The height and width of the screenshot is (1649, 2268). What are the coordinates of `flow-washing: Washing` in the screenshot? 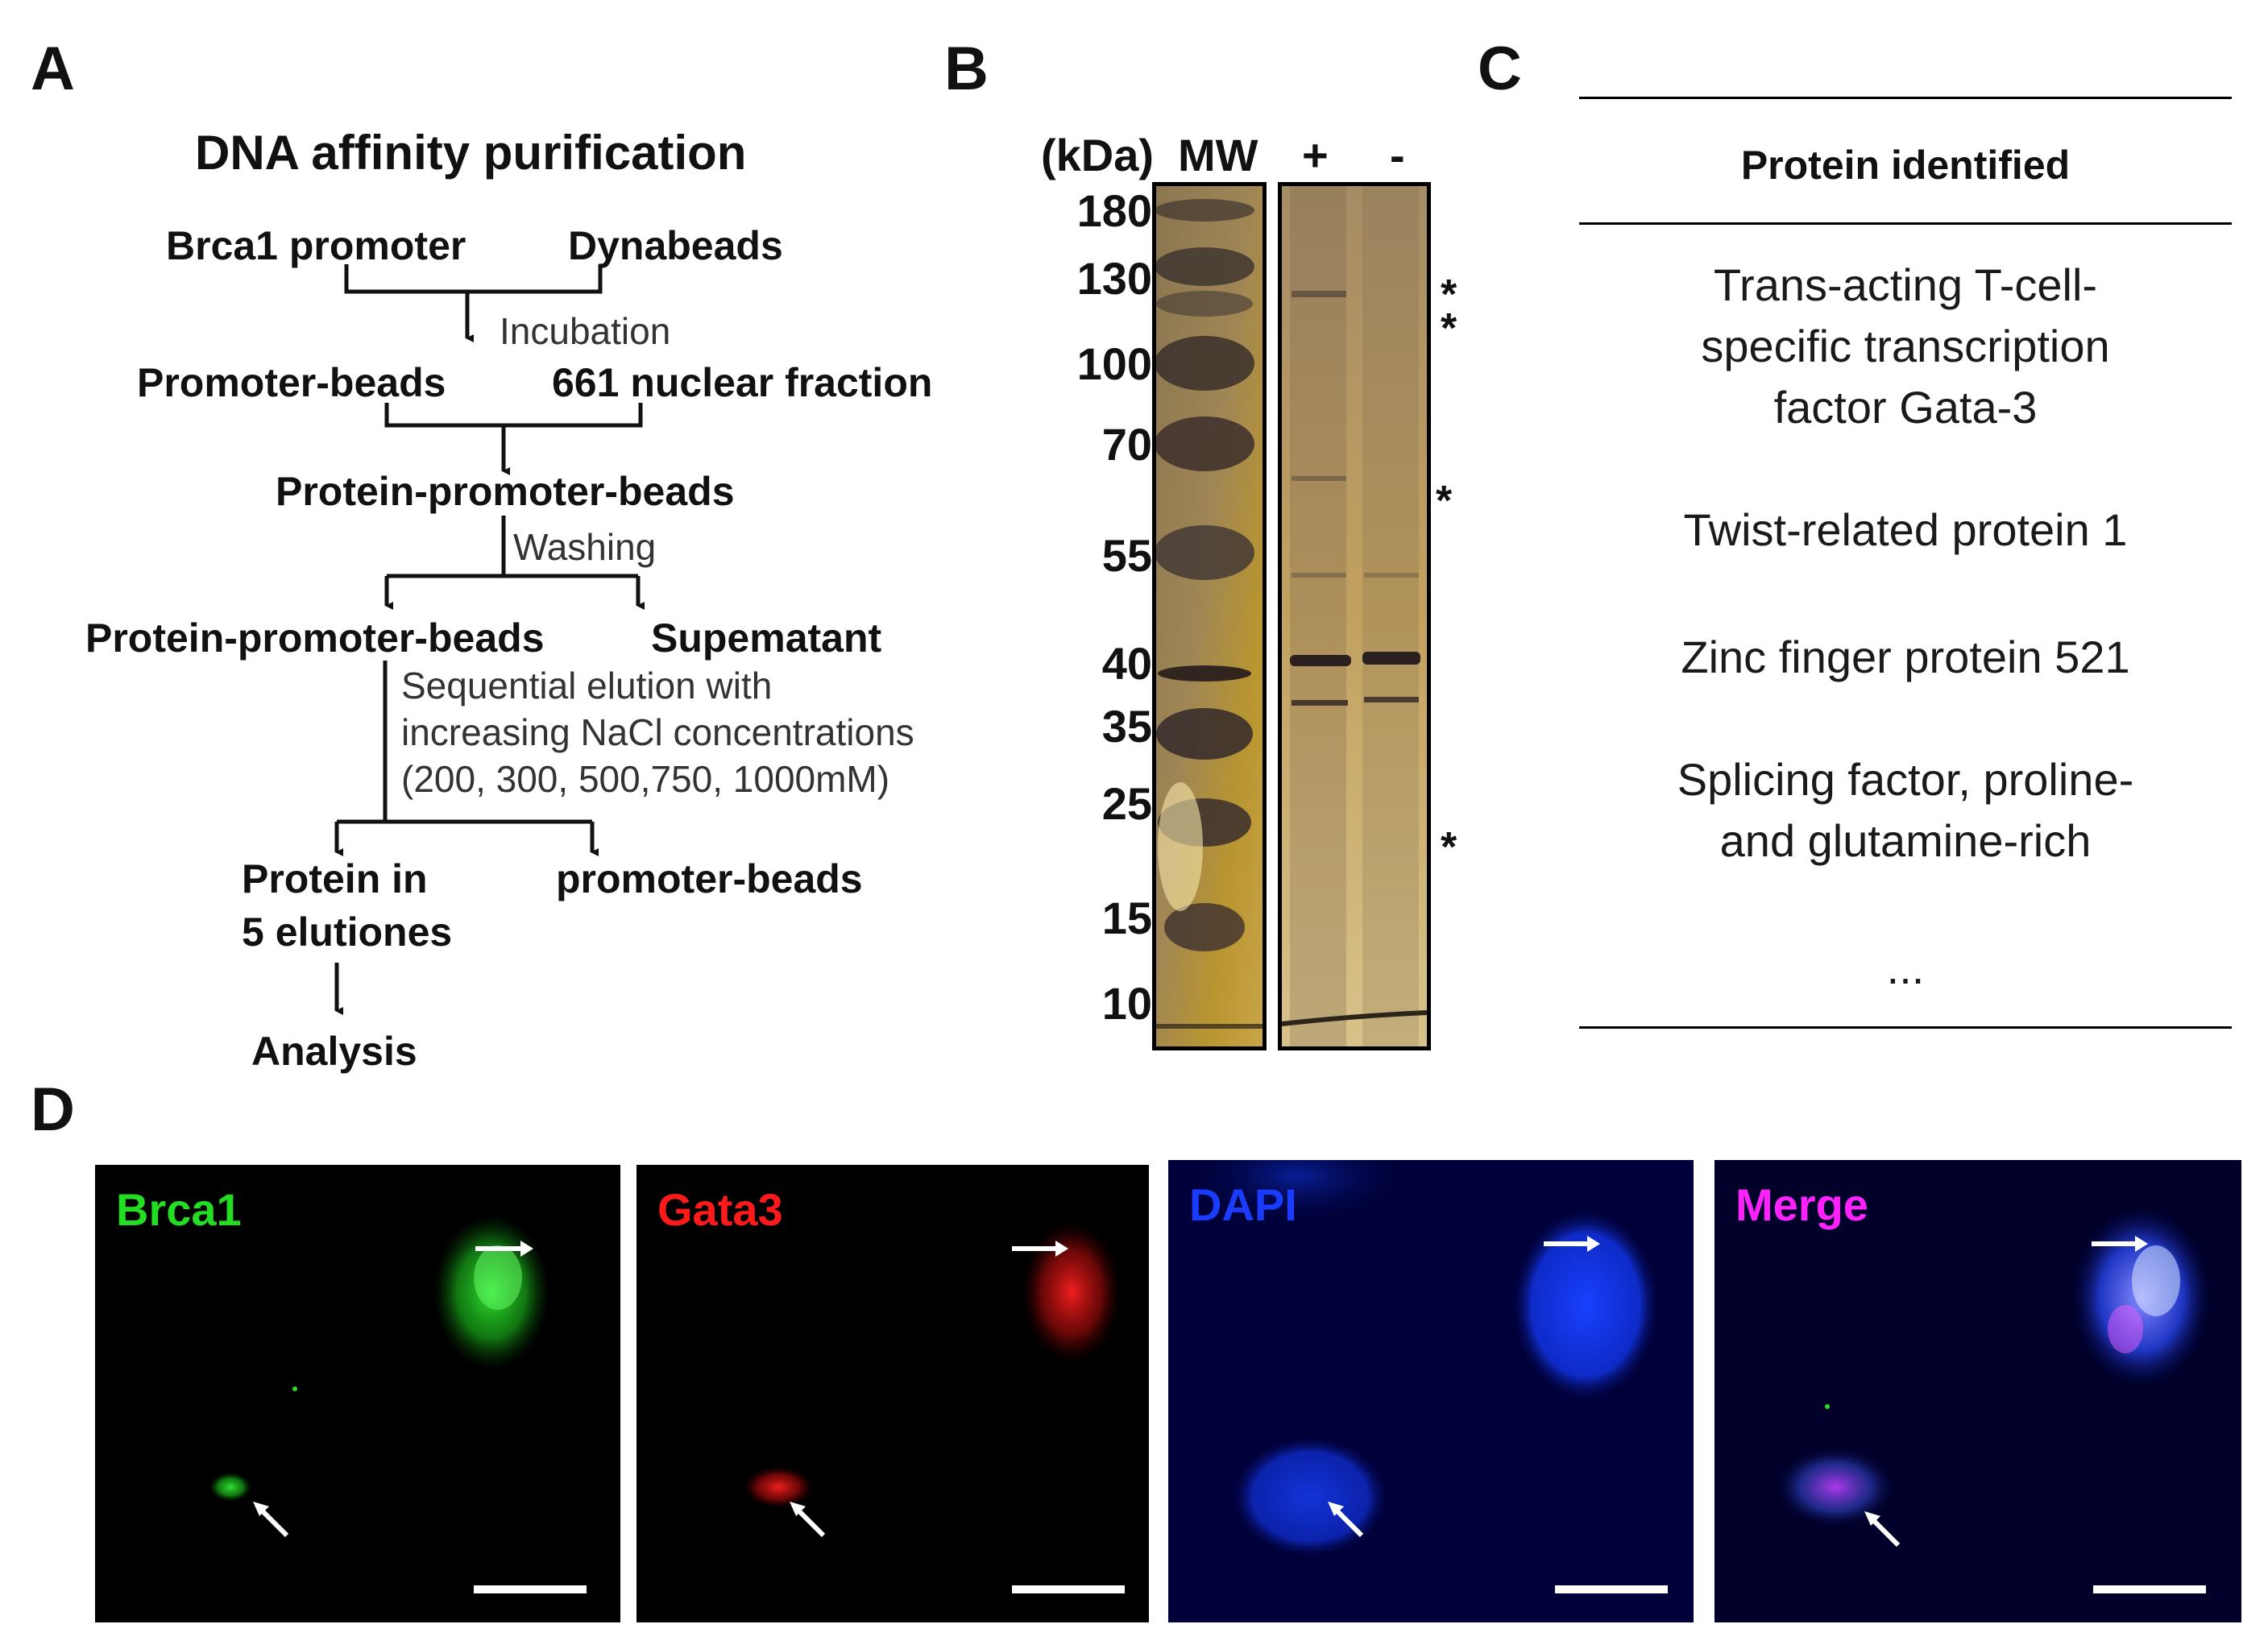 It's located at (585, 547).